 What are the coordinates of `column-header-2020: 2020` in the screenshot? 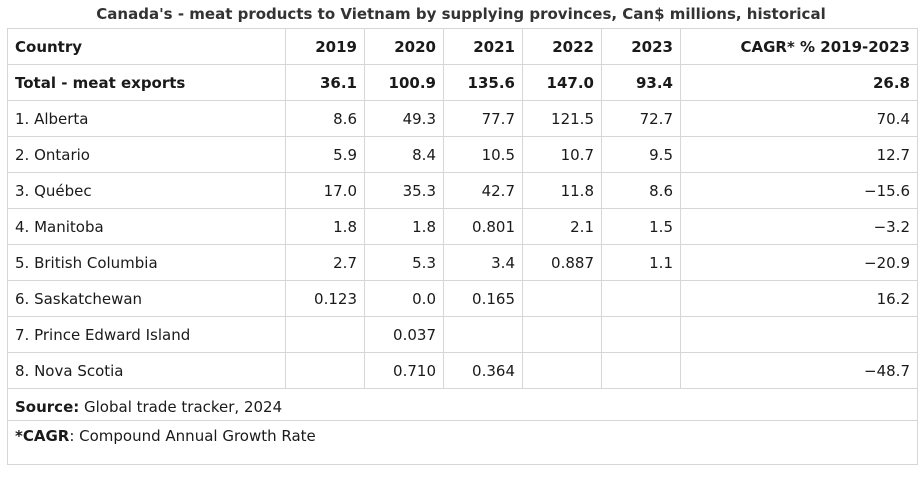 It's located at (404, 46).